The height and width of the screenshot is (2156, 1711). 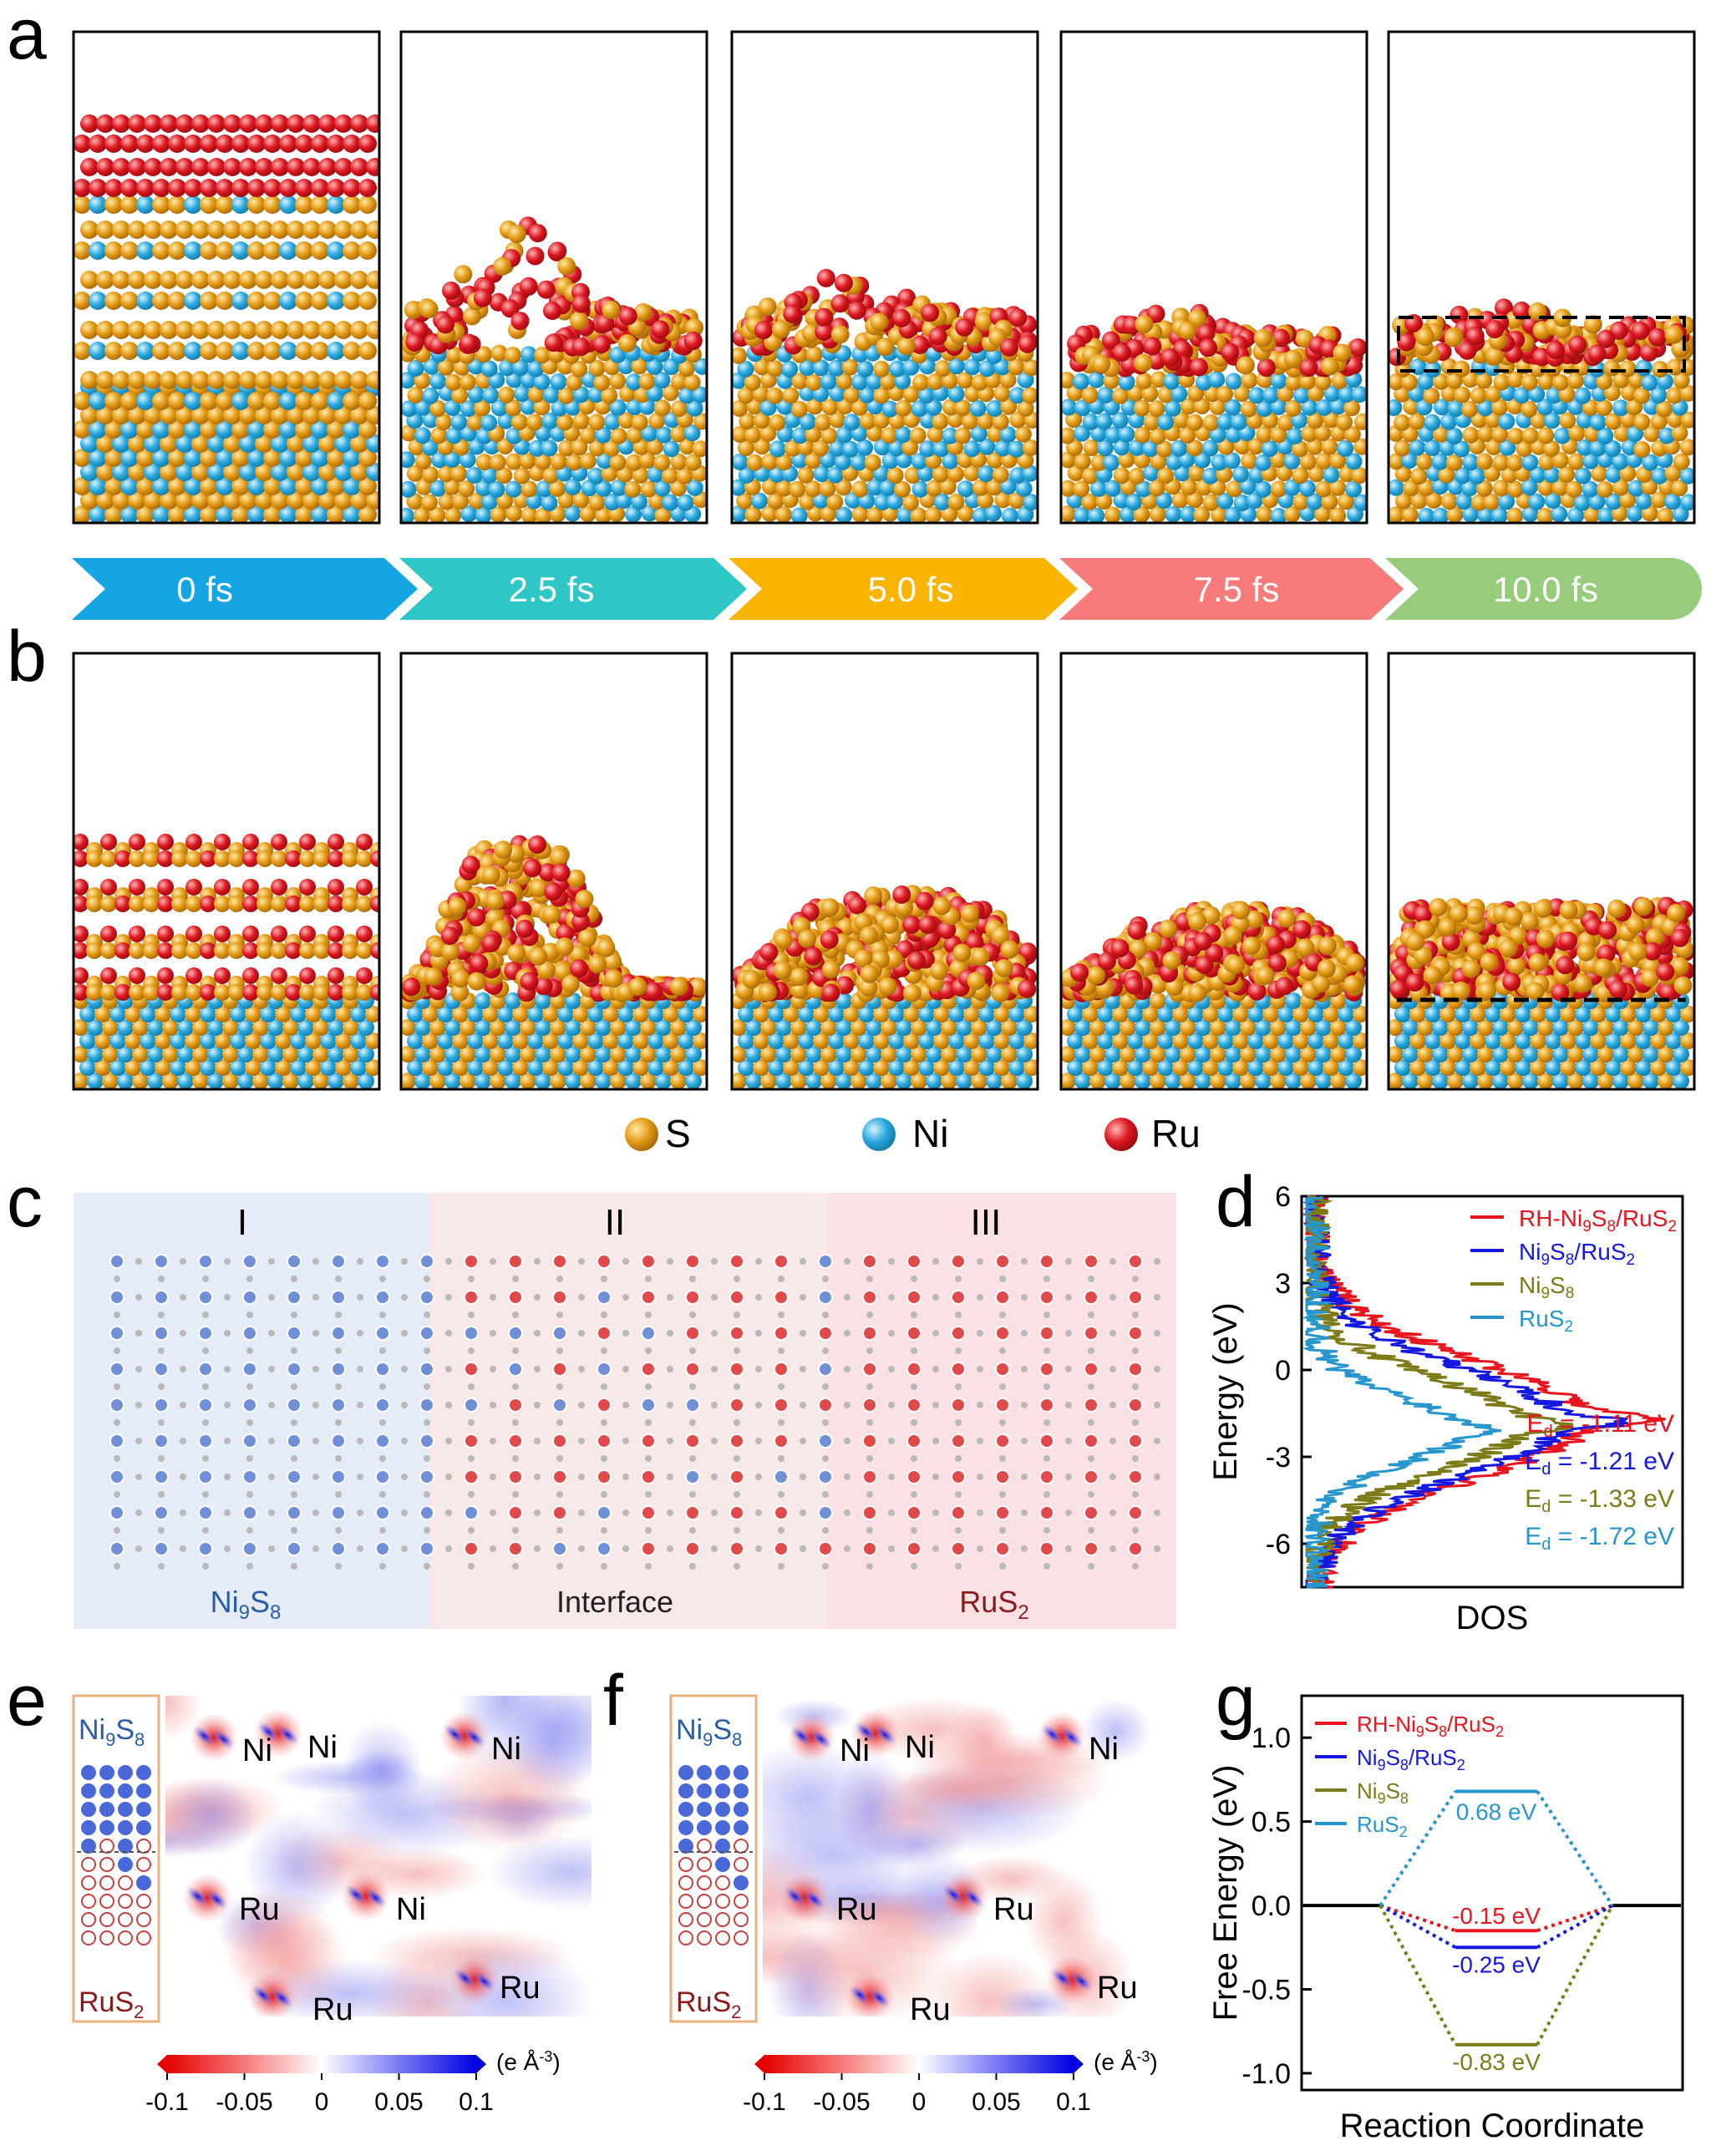 I want to click on lattice-atoms, so click(x=634, y=1412).